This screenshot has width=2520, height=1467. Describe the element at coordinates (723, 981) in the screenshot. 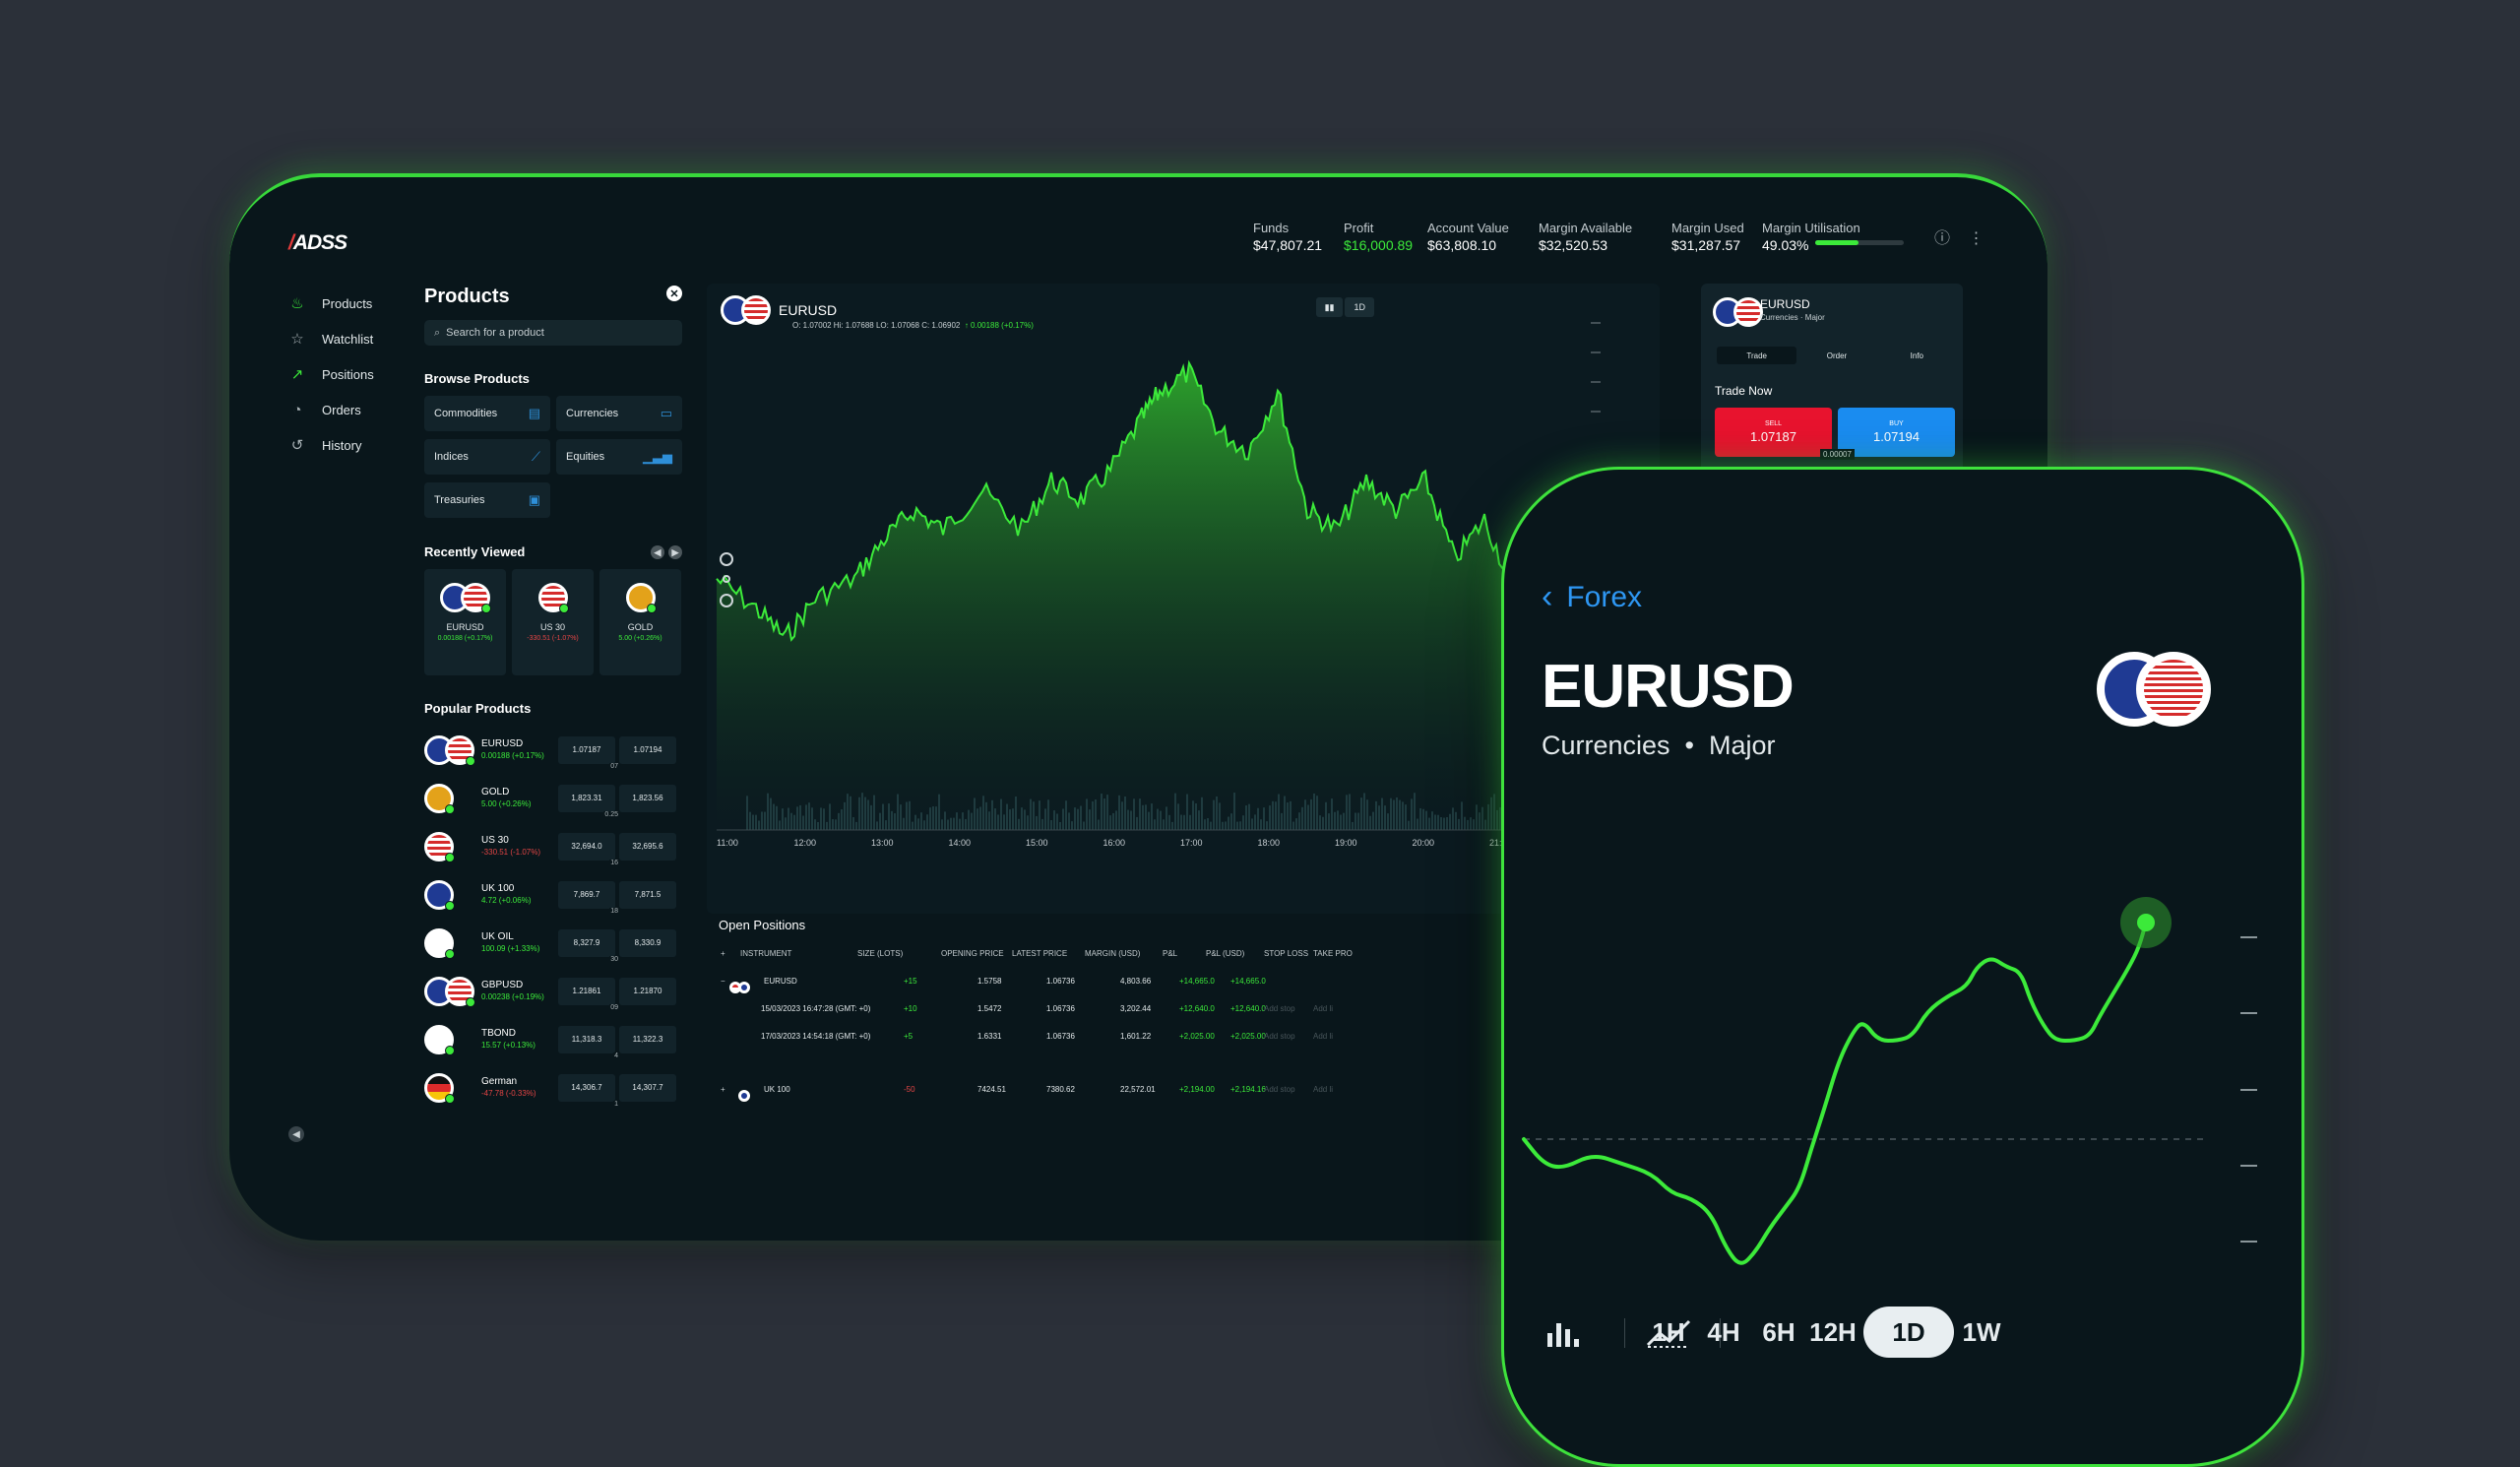

I see `row-toggle: −` at that location.